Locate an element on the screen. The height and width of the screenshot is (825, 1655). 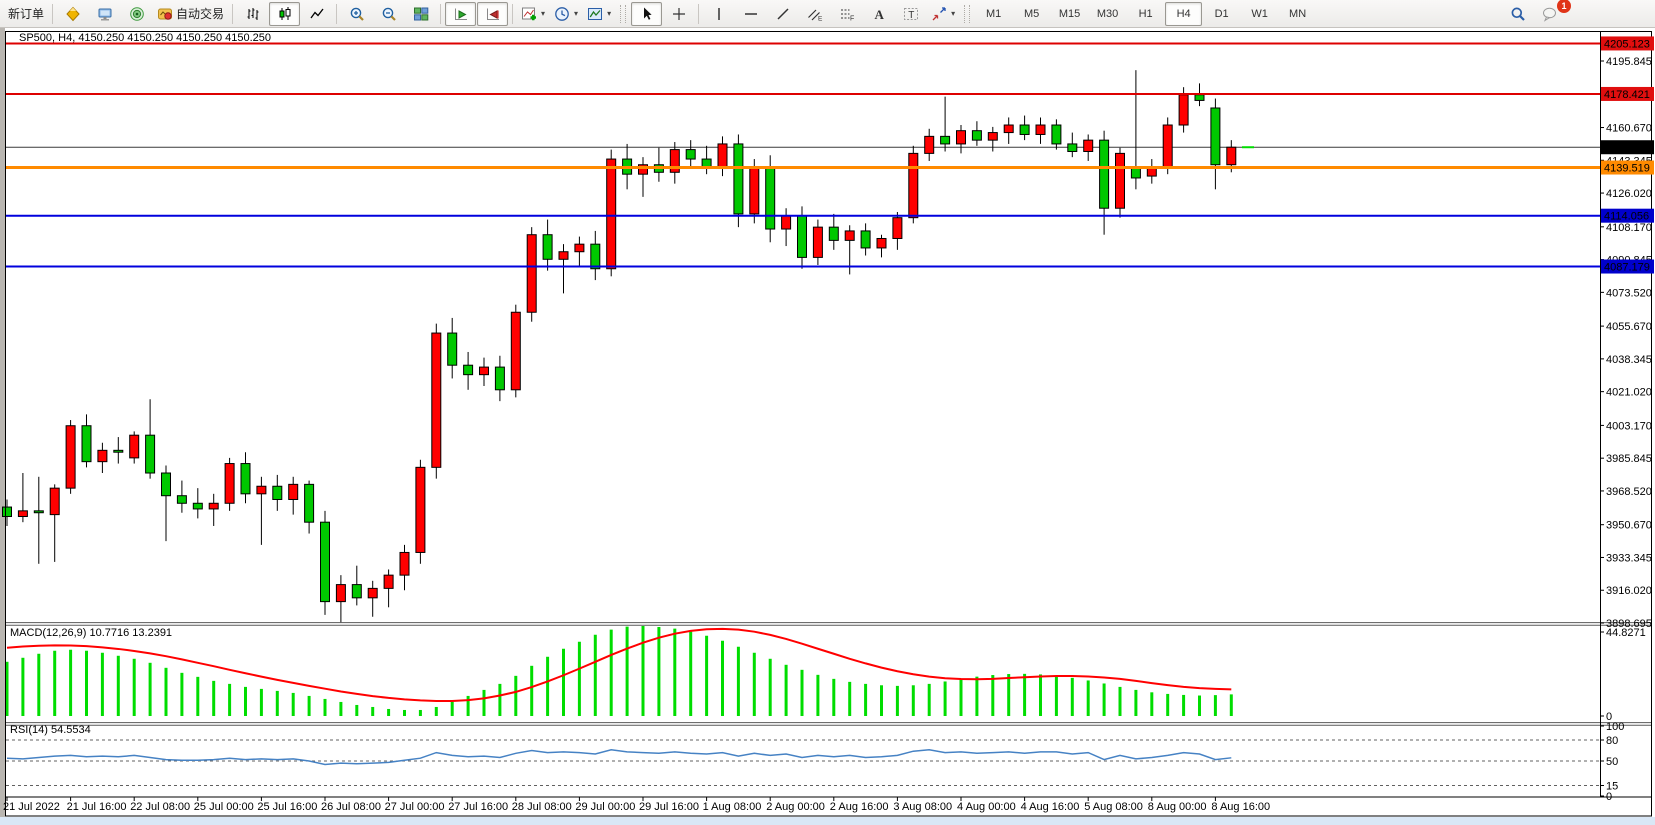
crosshair-button is located at coordinates (678, 14).